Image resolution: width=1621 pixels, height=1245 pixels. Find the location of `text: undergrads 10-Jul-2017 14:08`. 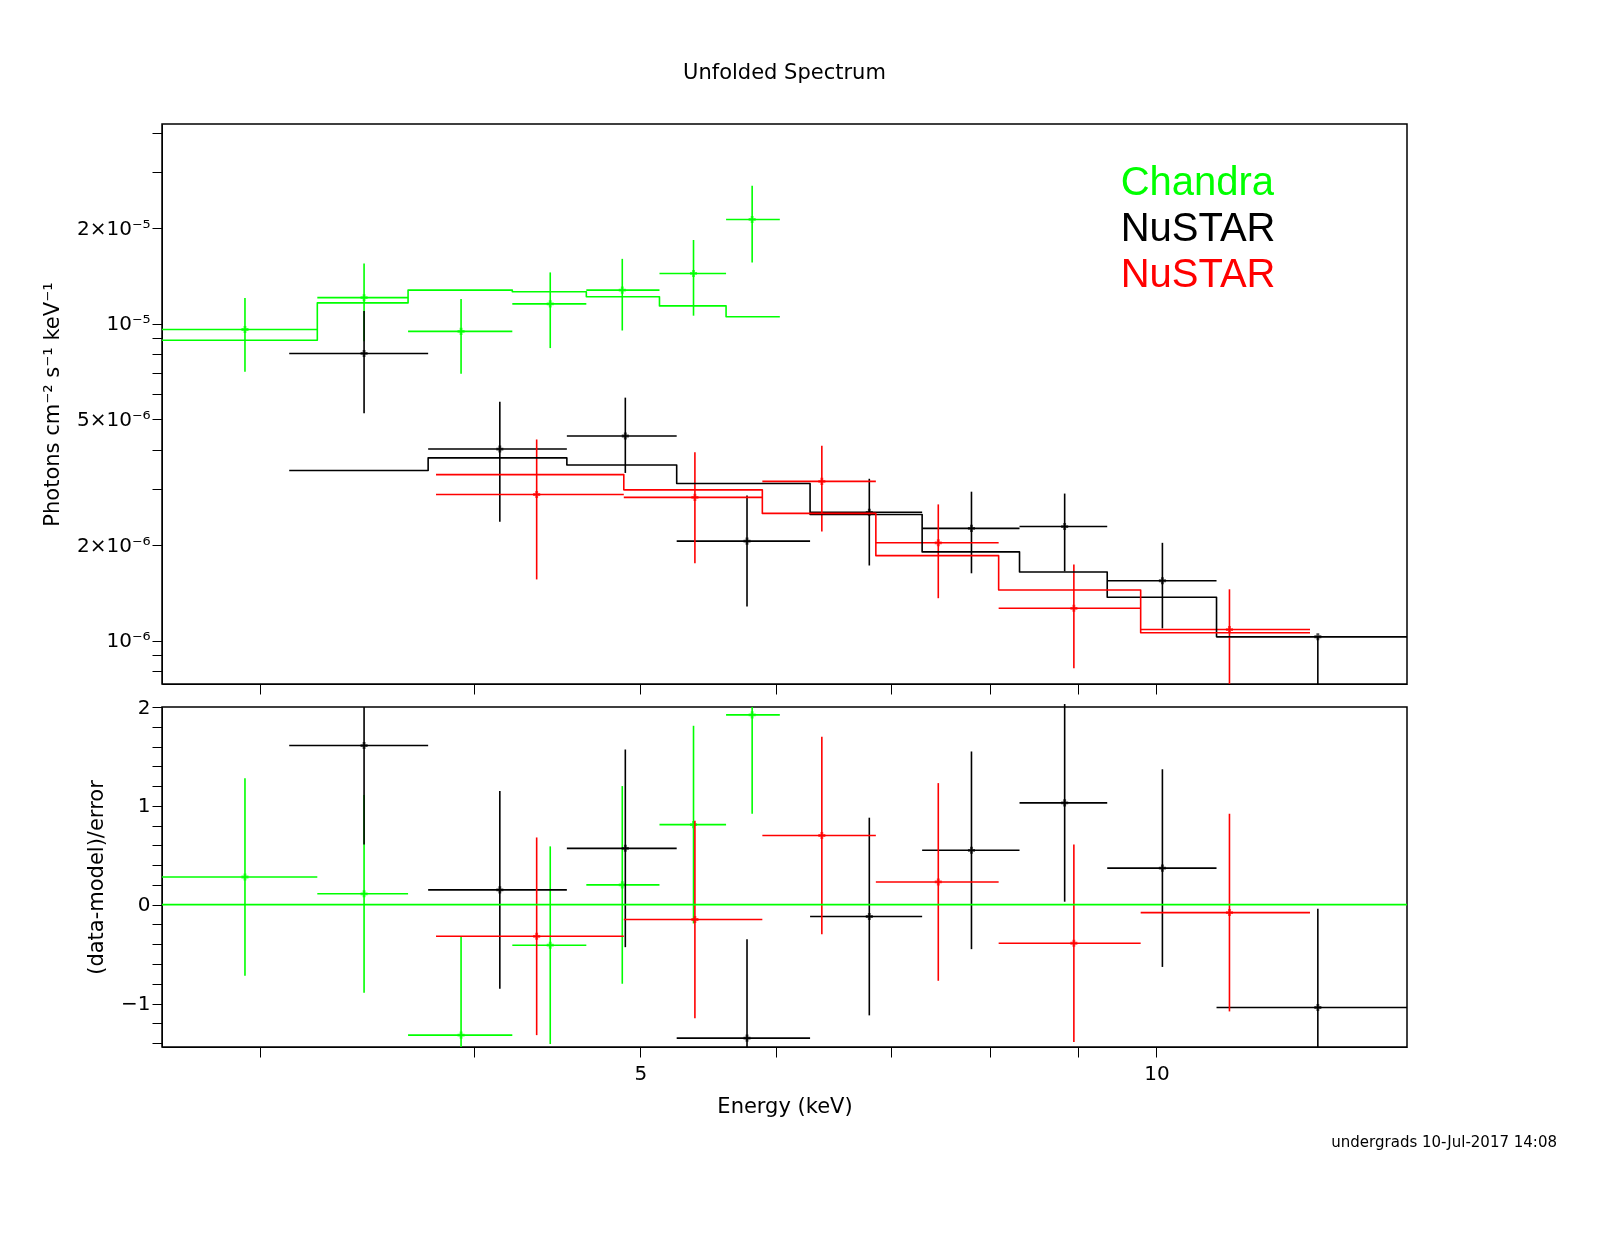

text: undergrads 10-Jul-2017 14:08 is located at coordinates (1444, 1142).